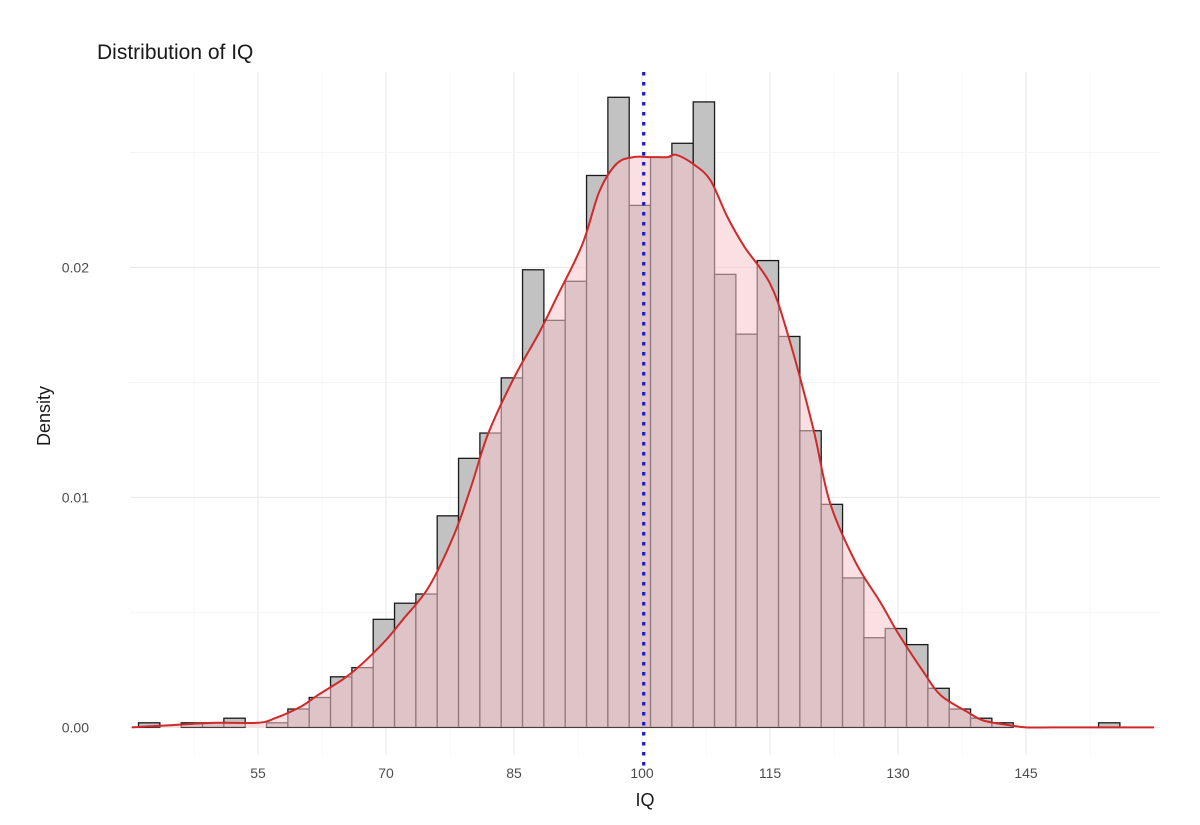  I want to click on y-axis-label: Density, so click(44, 416).